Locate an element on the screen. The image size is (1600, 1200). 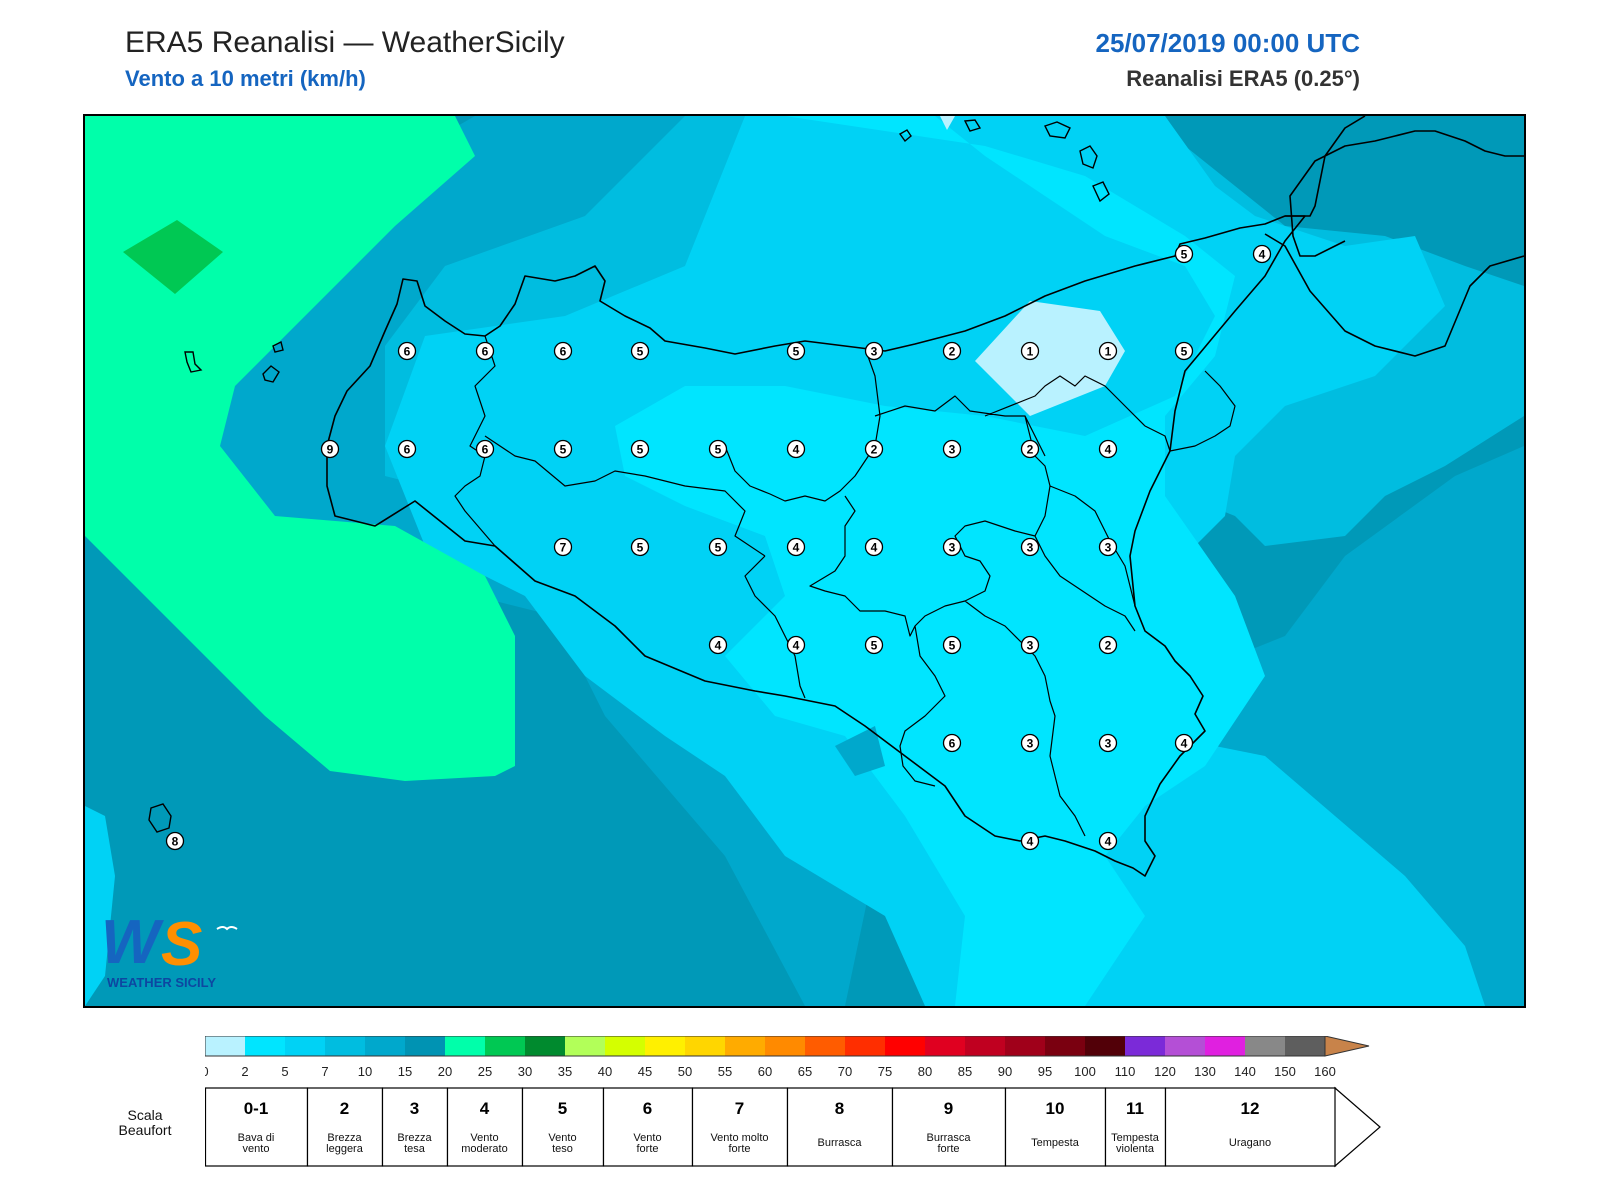
colorbar-tick-label: 70 is located at coordinates (845, 1071).